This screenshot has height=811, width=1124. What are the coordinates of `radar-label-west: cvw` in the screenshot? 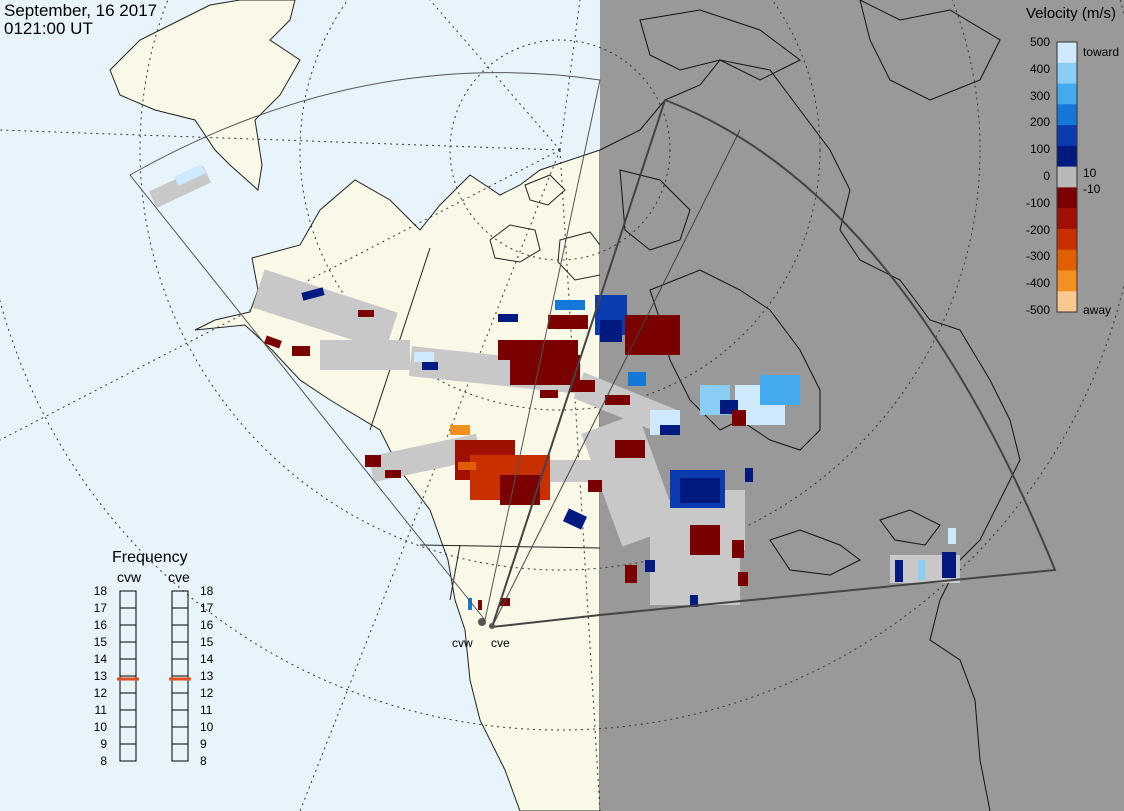 It's located at (462, 643).